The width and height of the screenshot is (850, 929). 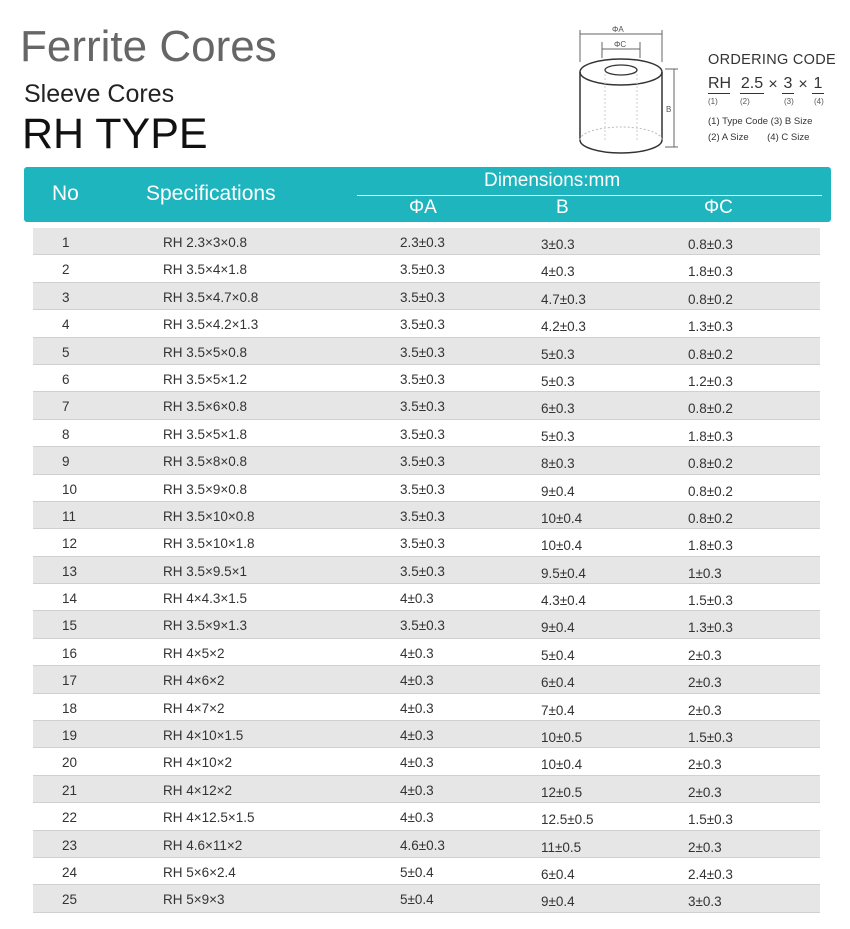 What do you see at coordinates (205, 379) in the screenshot?
I see `row-spec: RH 3.5×5×1.2` at bounding box center [205, 379].